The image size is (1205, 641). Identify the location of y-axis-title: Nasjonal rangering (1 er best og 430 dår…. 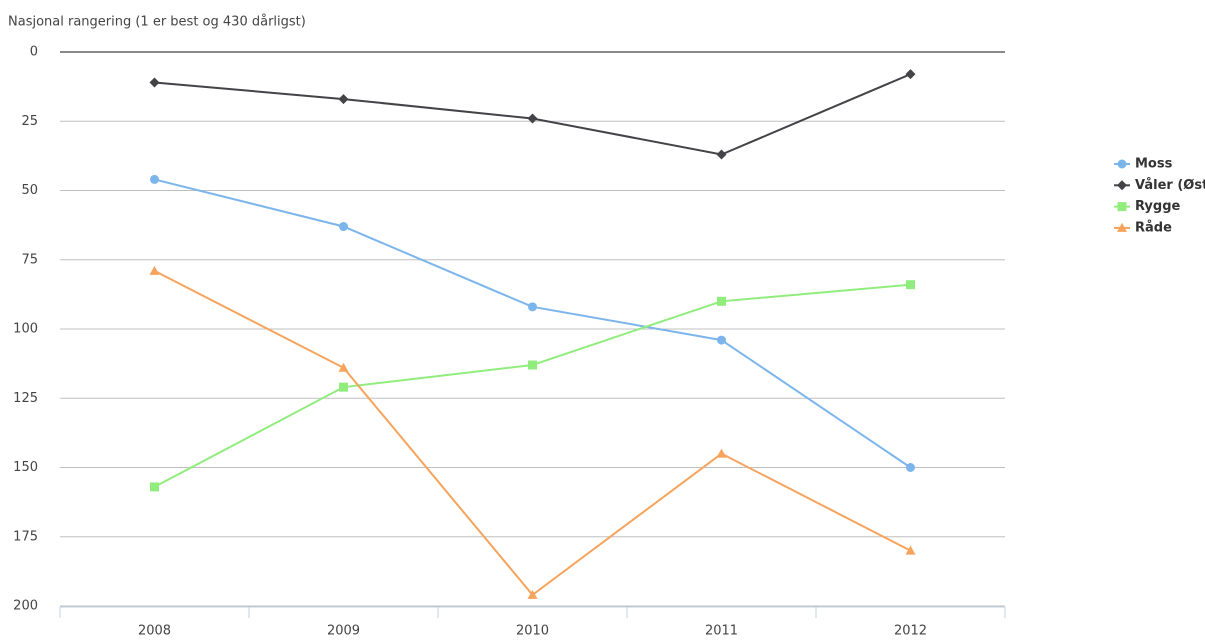
(157, 22).